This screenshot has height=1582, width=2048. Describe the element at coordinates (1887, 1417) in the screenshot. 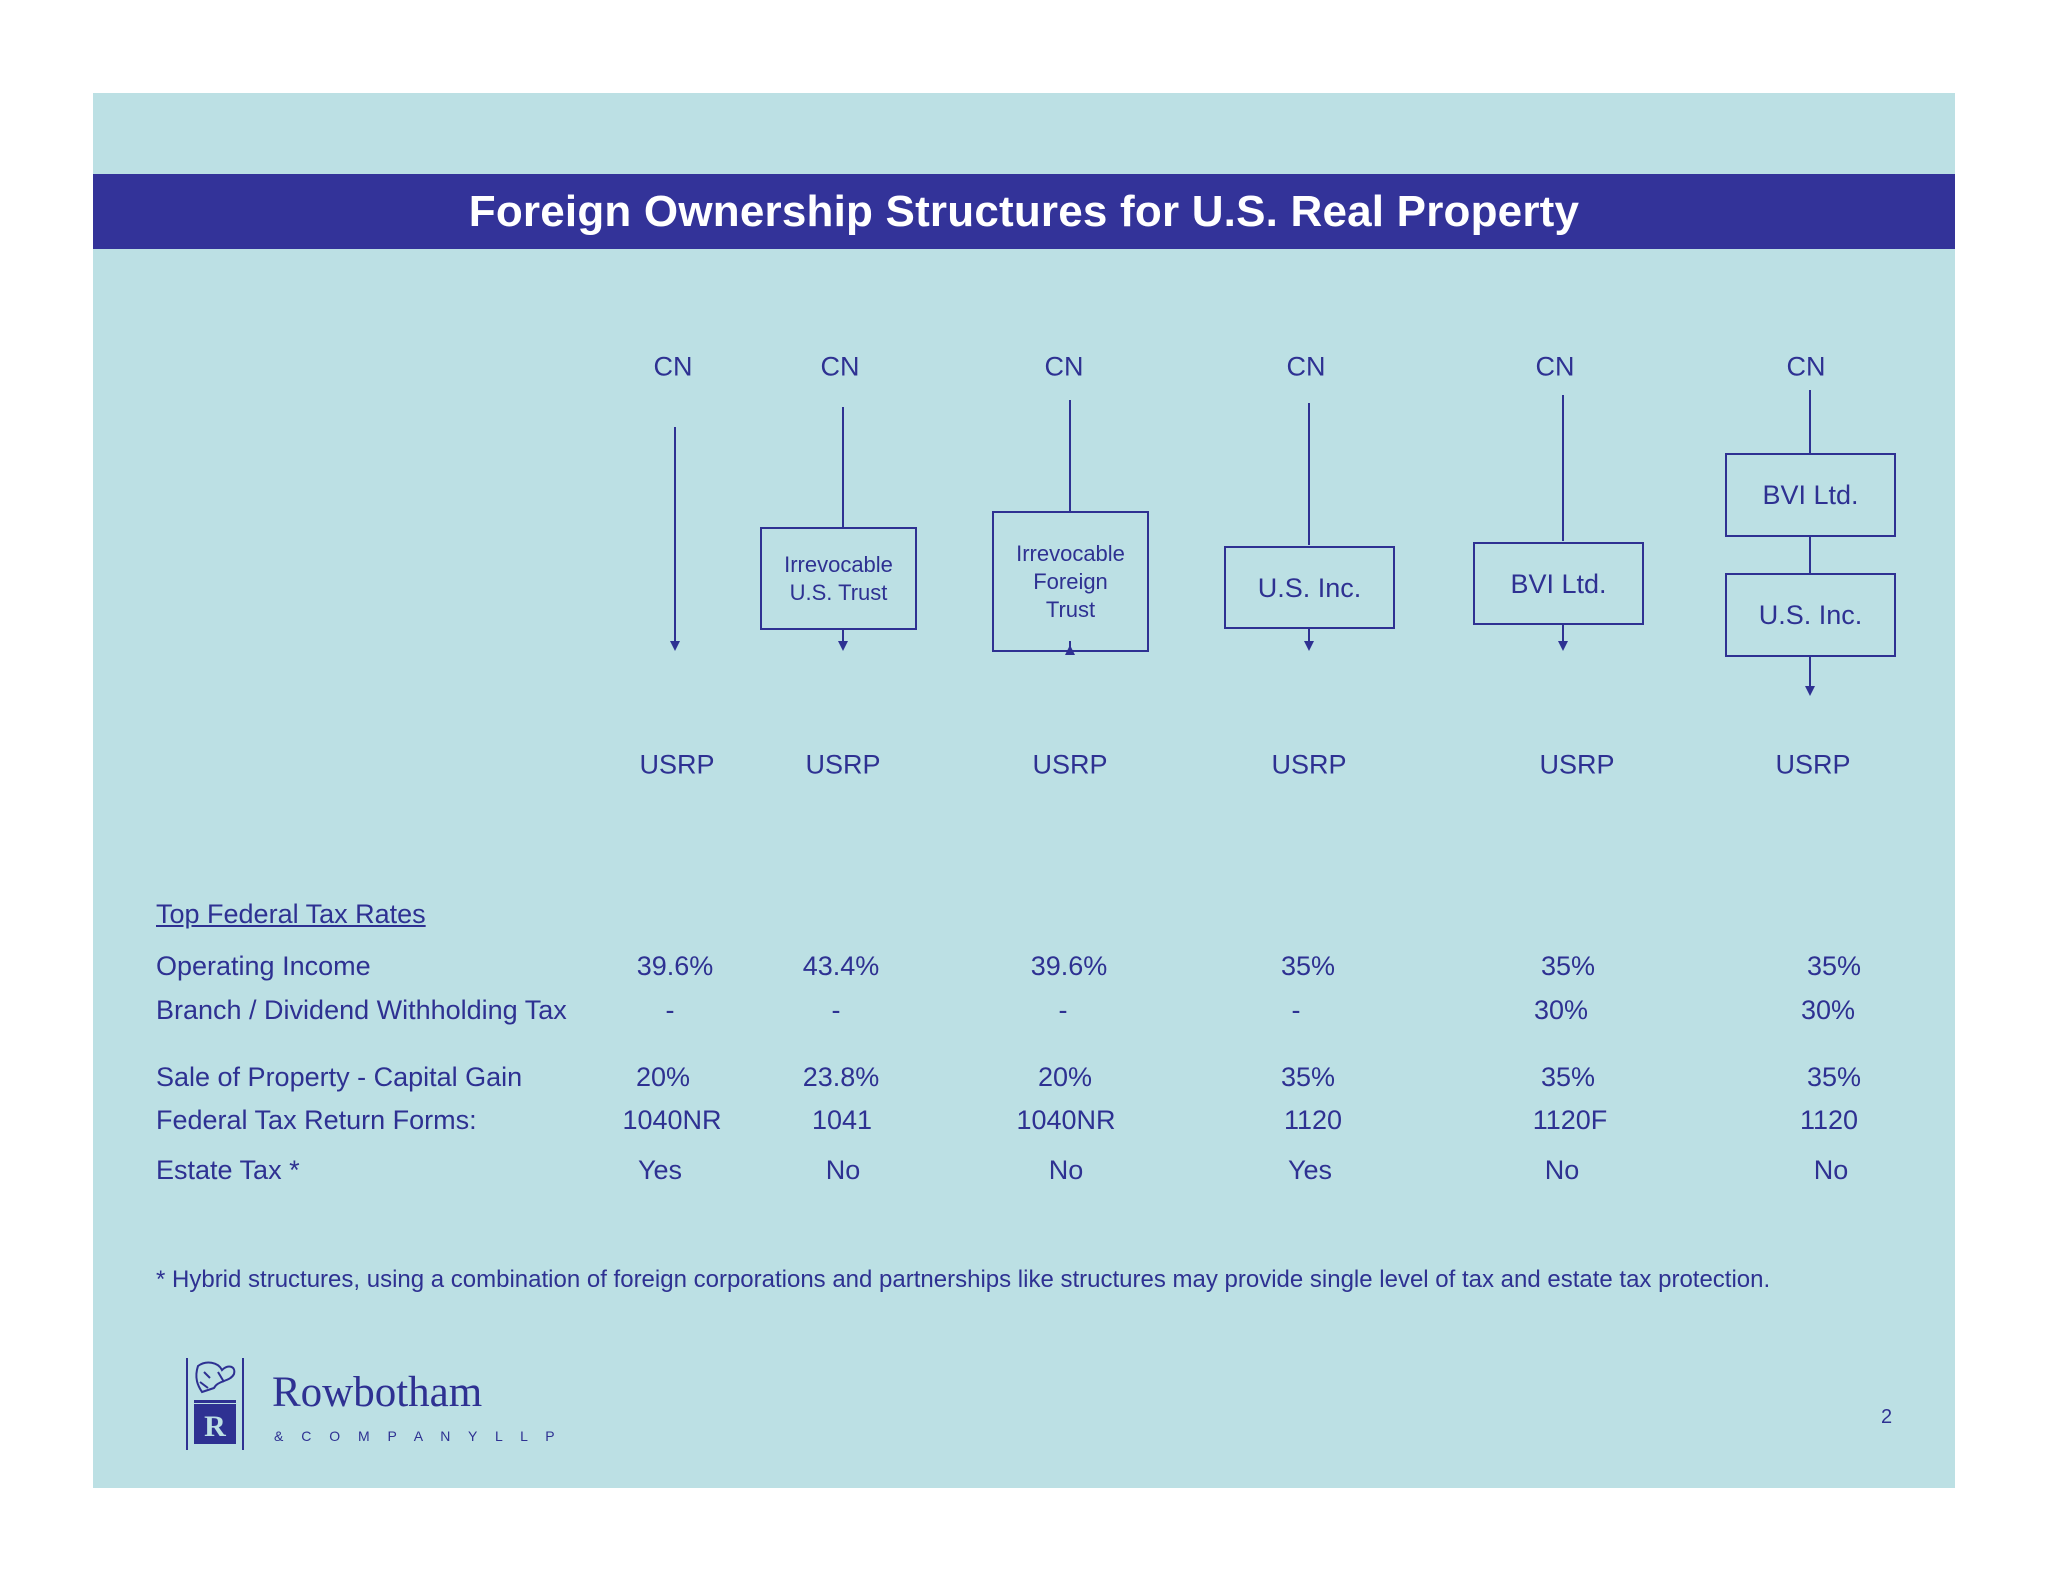

I see `page-number: 2` at that location.